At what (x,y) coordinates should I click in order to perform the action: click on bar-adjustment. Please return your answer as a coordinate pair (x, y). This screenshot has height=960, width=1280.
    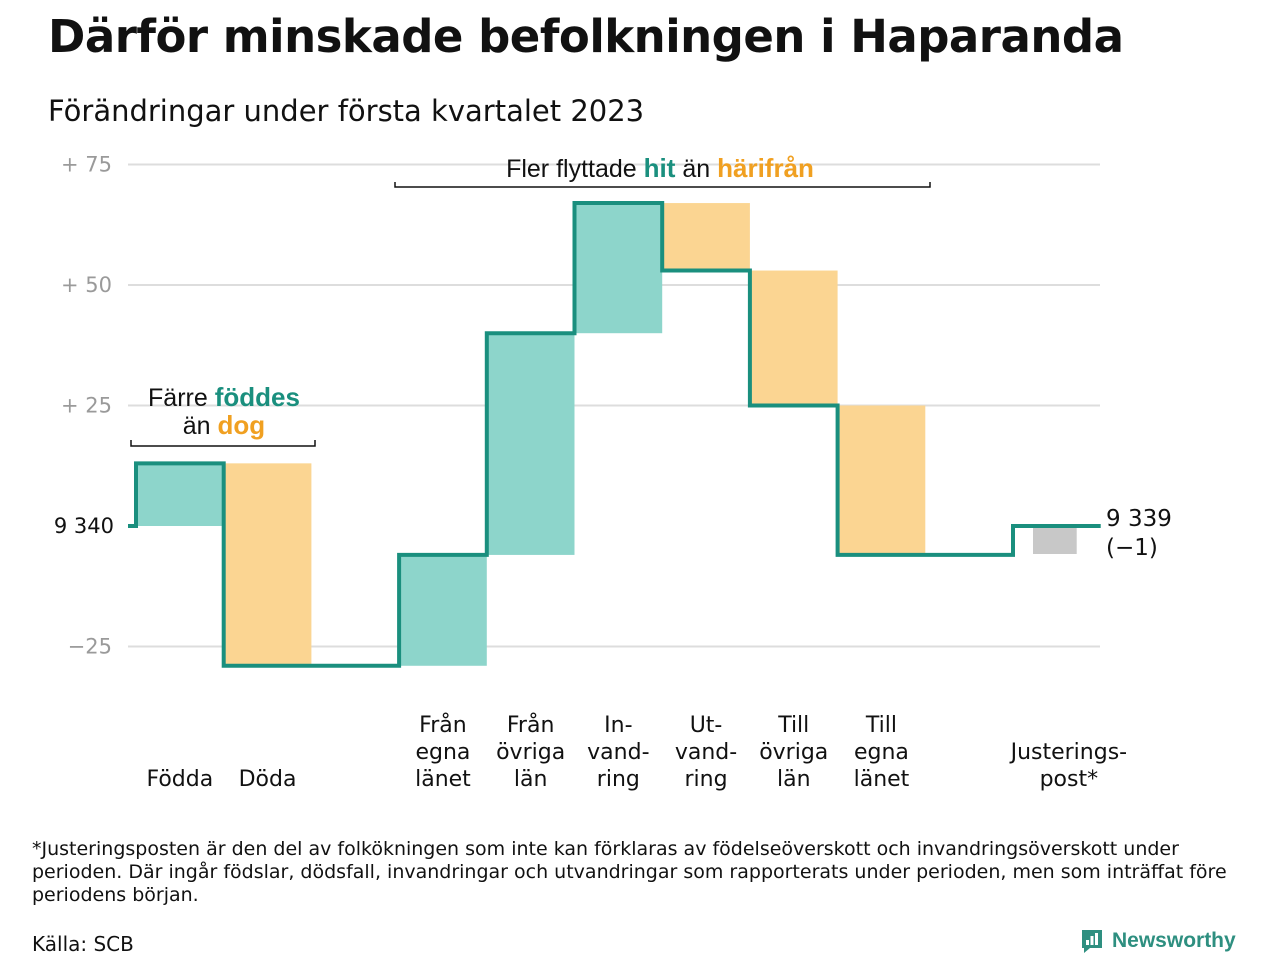
    Looking at the image, I should click on (1055, 540).